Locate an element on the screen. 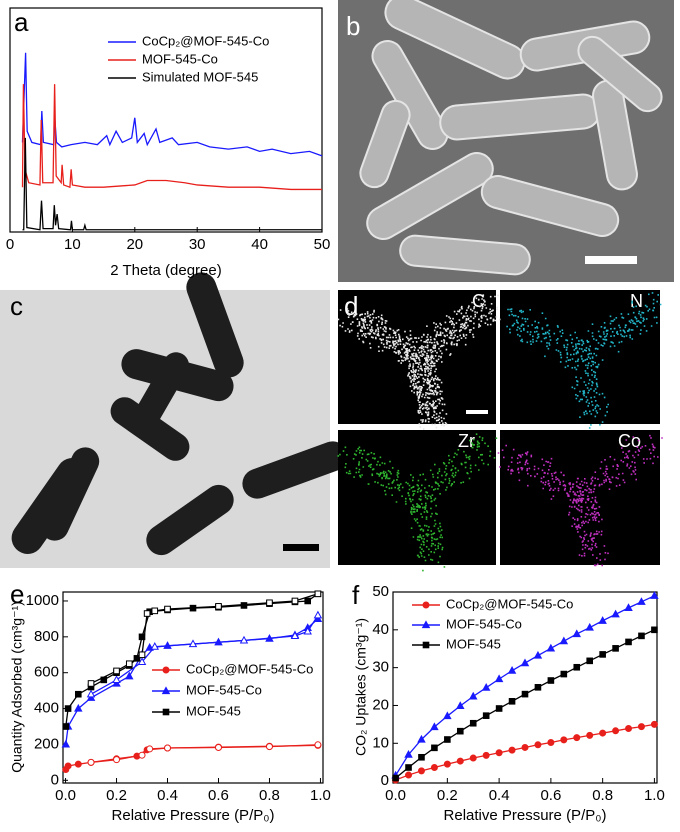  panel-label: d is located at coordinates (351, 306).